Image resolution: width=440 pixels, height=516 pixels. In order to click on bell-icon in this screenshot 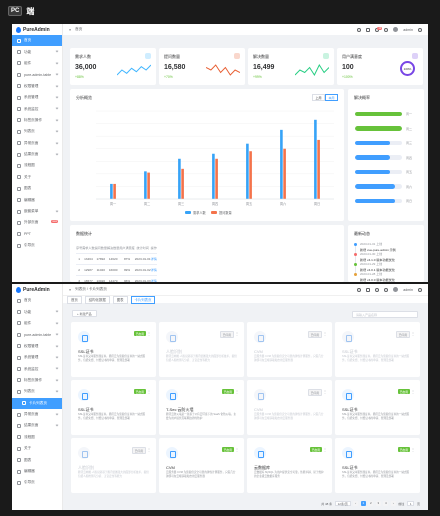, I will do `click(377, 289)`.